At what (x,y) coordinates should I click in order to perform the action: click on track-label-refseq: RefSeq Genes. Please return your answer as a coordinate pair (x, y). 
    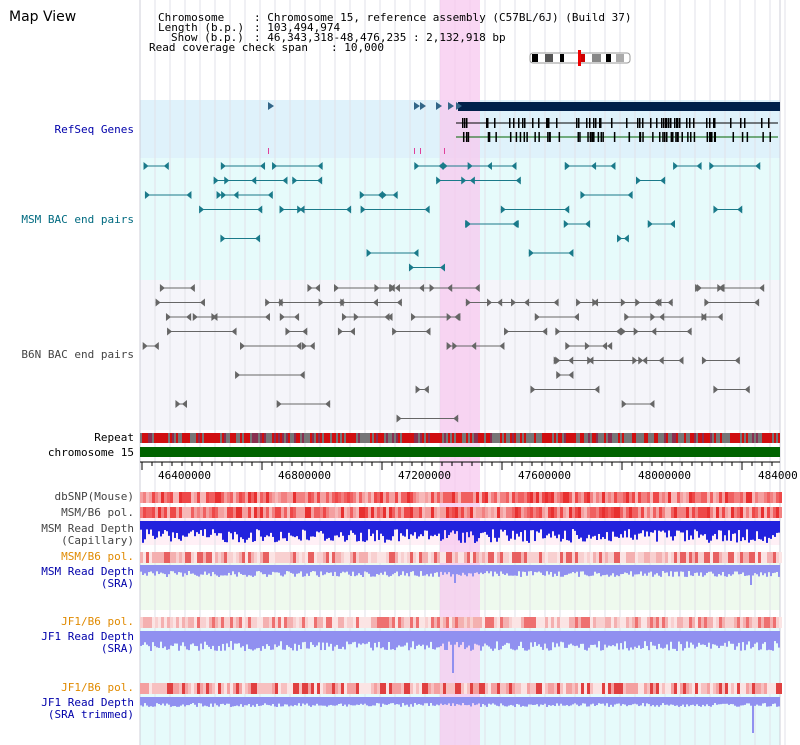
    Looking at the image, I should click on (94, 129).